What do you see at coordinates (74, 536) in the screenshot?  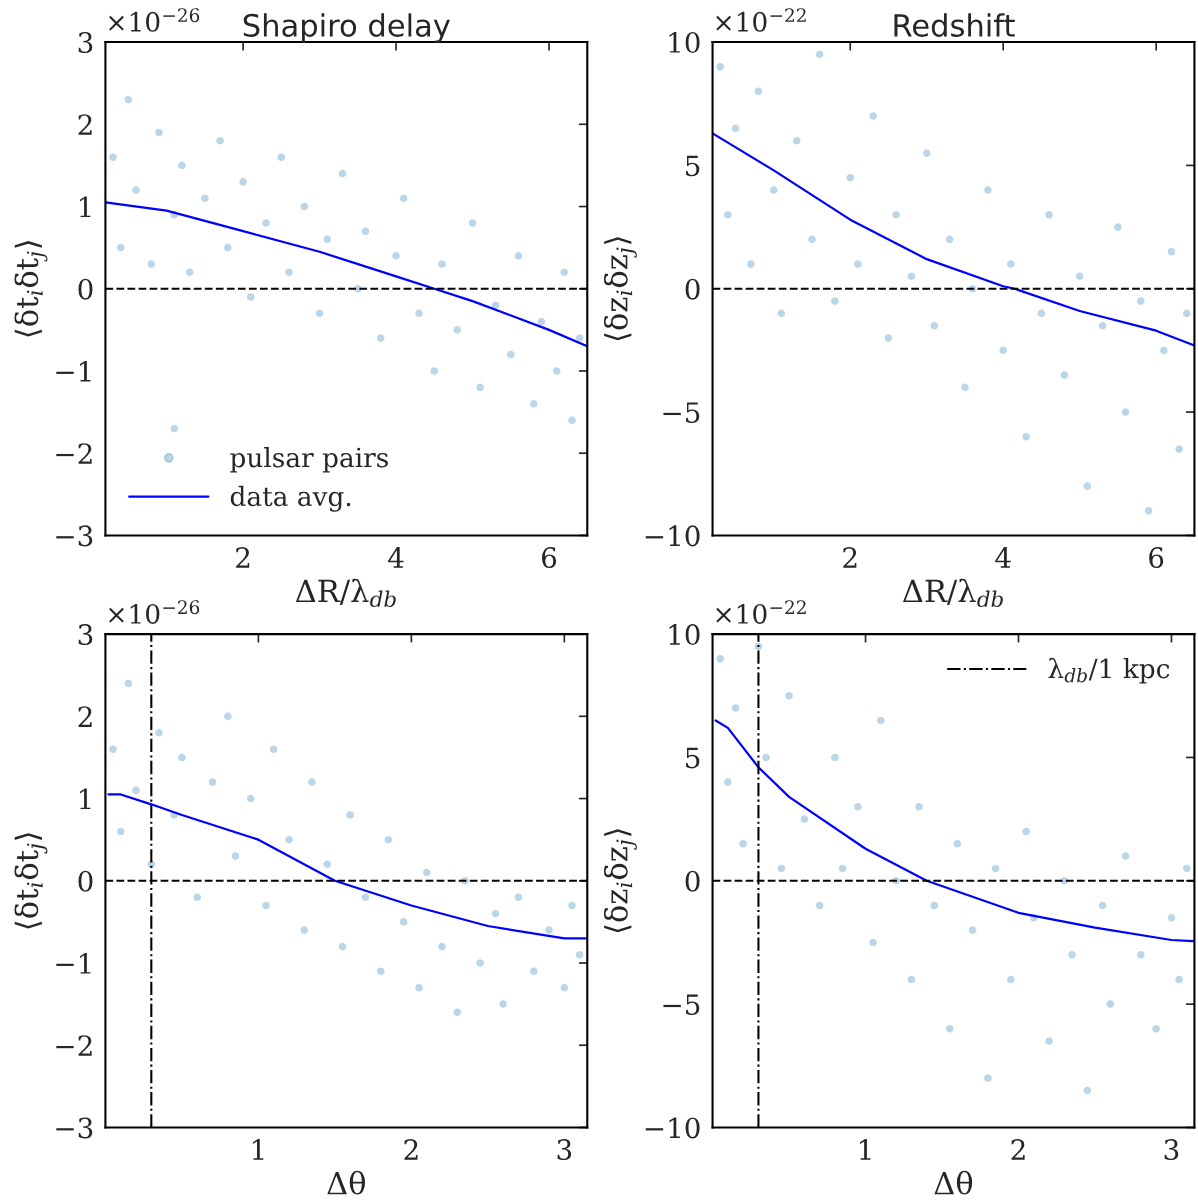 I see `y-tick-label: −3` at bounding box center [74, 536].